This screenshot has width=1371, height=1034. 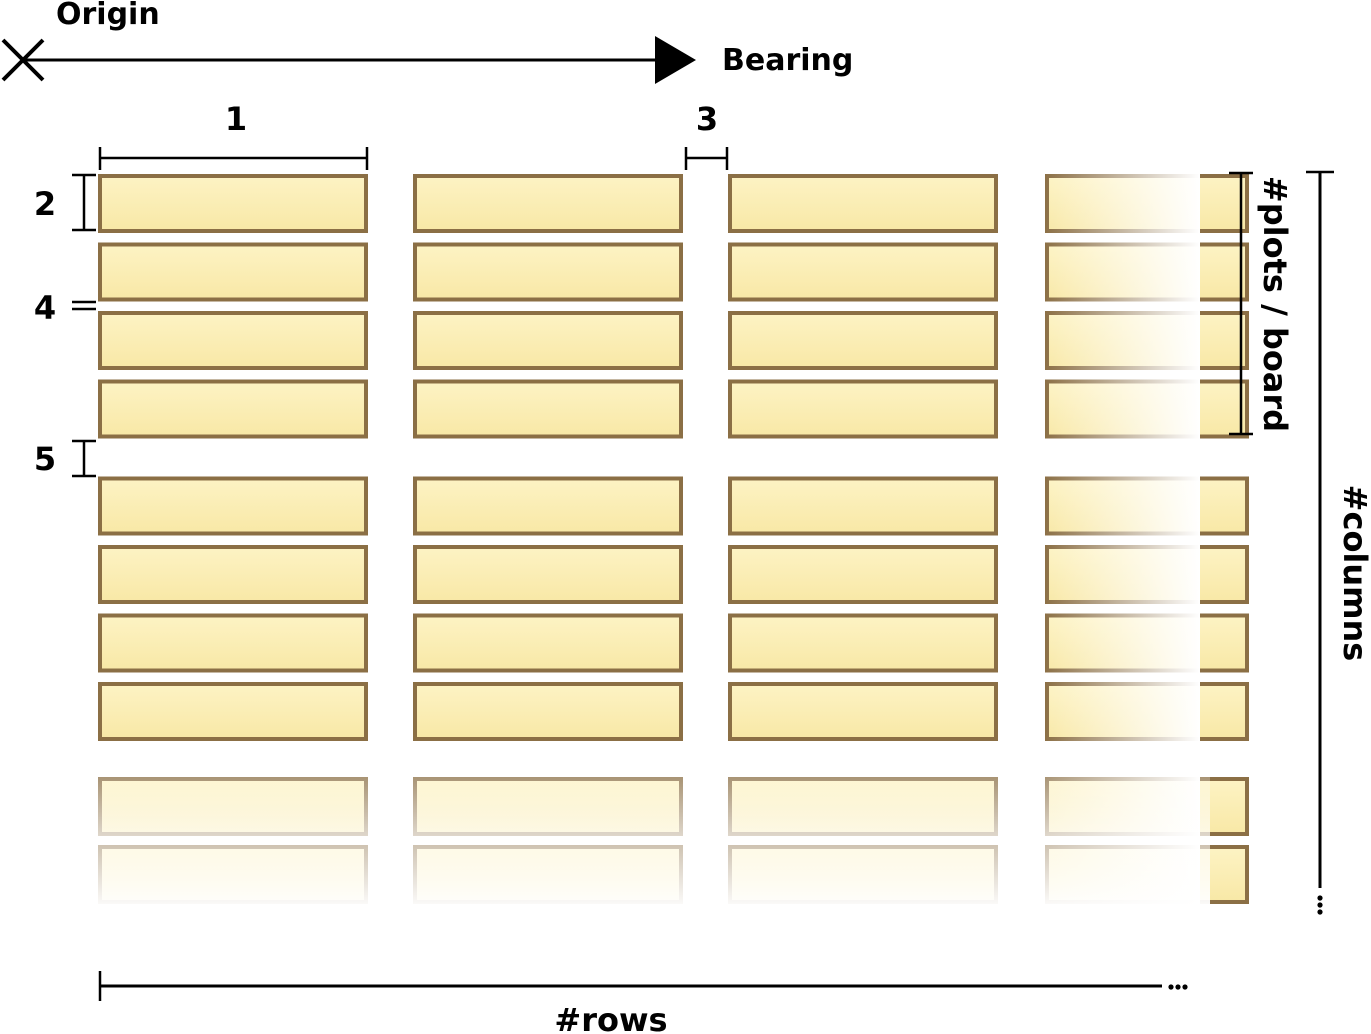 What do you see at coordinates (1320, 542) in the screenshot?
I see `columns-axis` at bounding box center [1320, 542].